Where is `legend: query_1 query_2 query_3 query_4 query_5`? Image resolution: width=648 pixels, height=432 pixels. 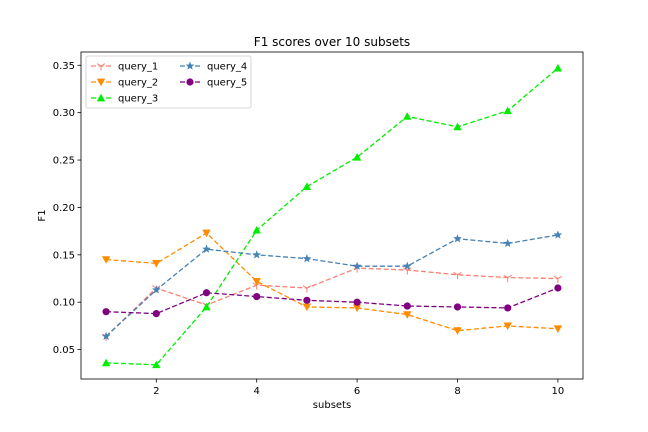
legend: query_1 query_2 query_3 query_4 query_5 is located at coordinates (168, 82).